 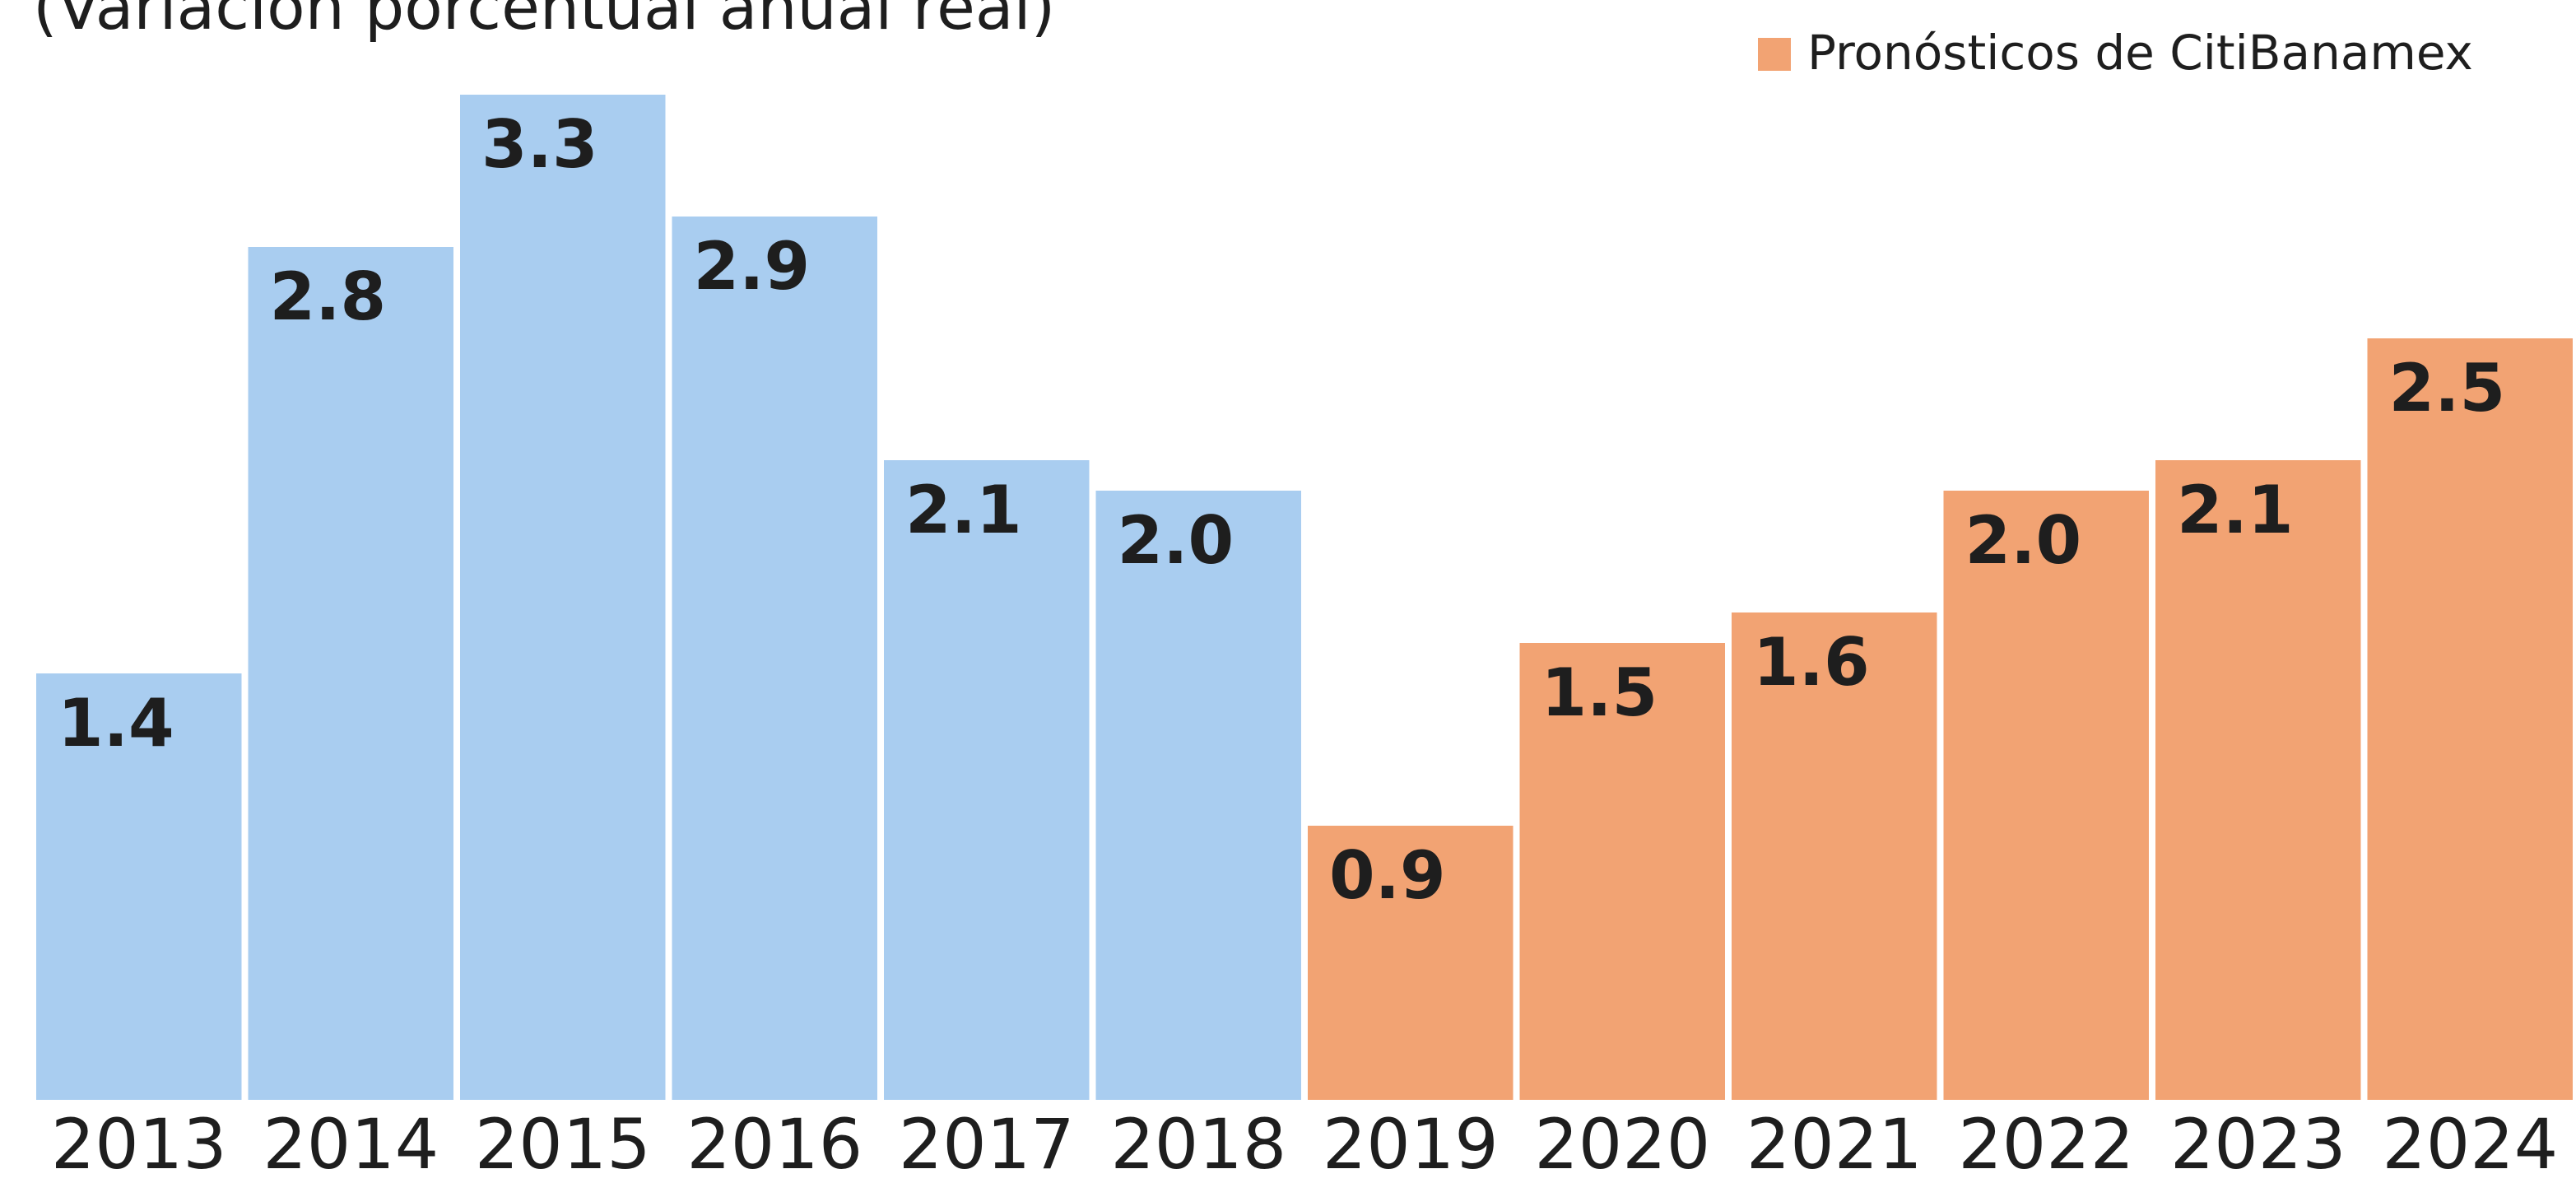 What do you see at coordinates (1622, 1143) in the screenshot?
I see `x-tick-label: 2020` at bounding box center [1622, 1143].